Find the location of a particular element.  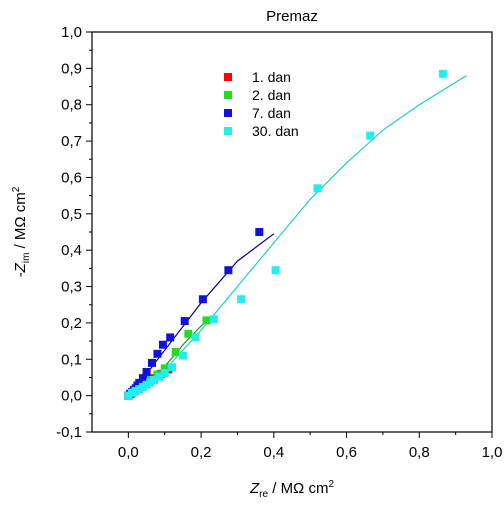

y-tick-label: 0,5 is located at coordinates (71, 214).